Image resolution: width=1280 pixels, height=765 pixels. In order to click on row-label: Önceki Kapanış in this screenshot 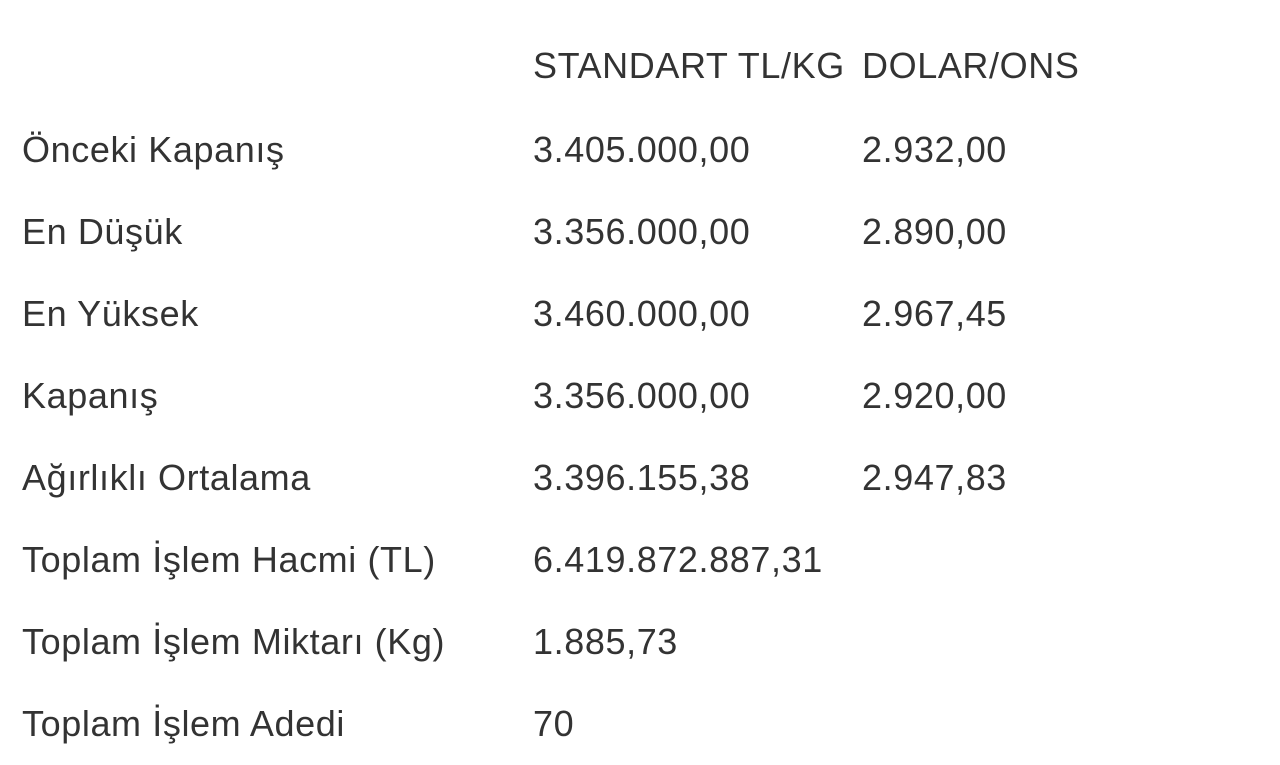, I will do `click(153, 149)`.